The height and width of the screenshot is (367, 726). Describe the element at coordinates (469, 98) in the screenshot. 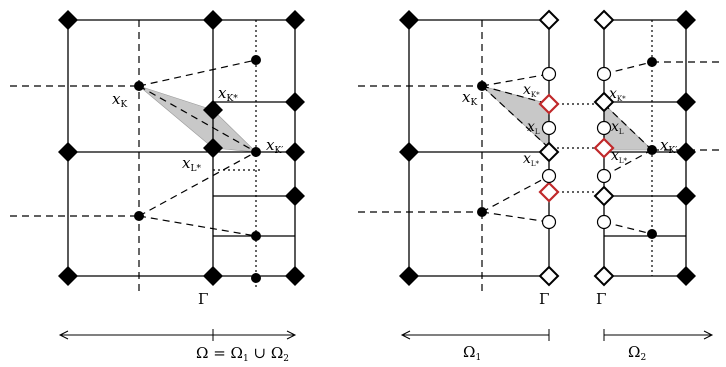

I see `right-label-xK: xK` at that location.